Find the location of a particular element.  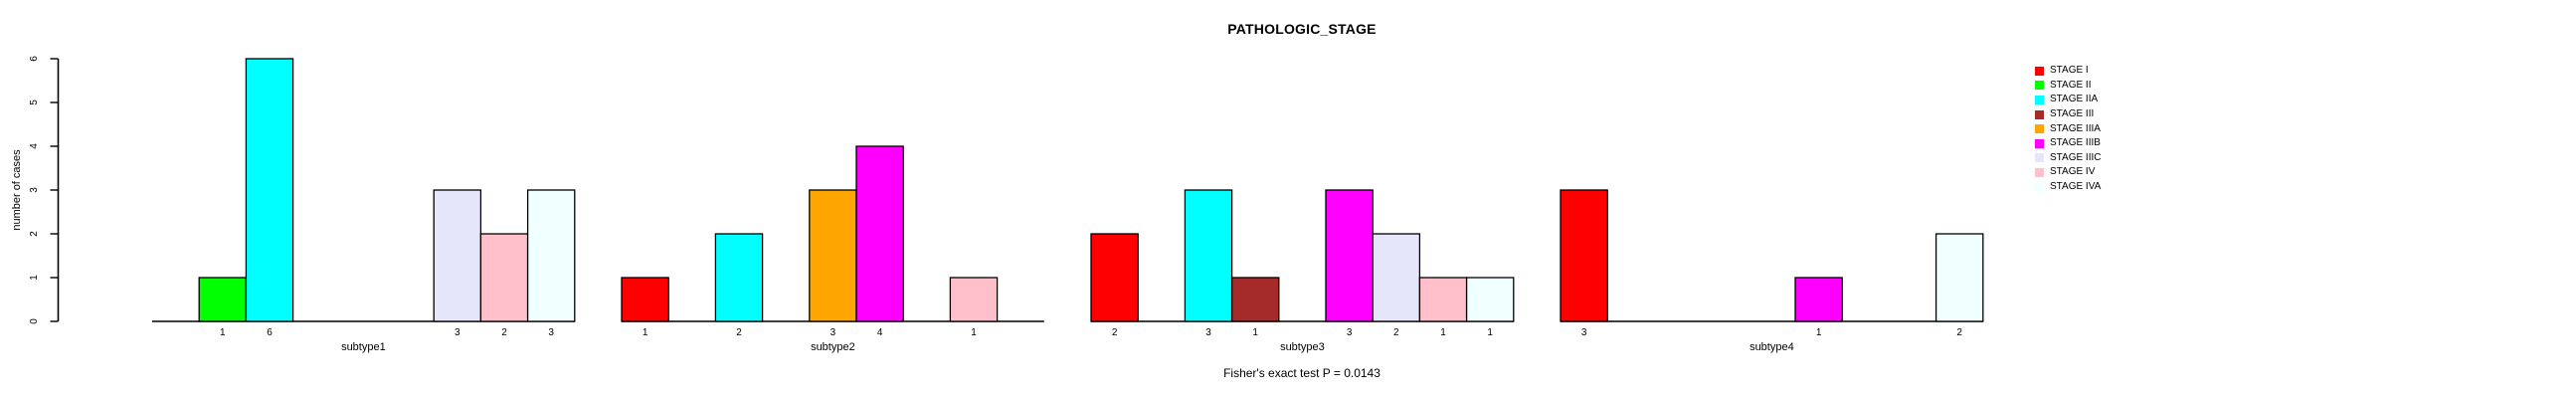

legend-item: STAGE IIIC is located at coordinates (2068, 158).